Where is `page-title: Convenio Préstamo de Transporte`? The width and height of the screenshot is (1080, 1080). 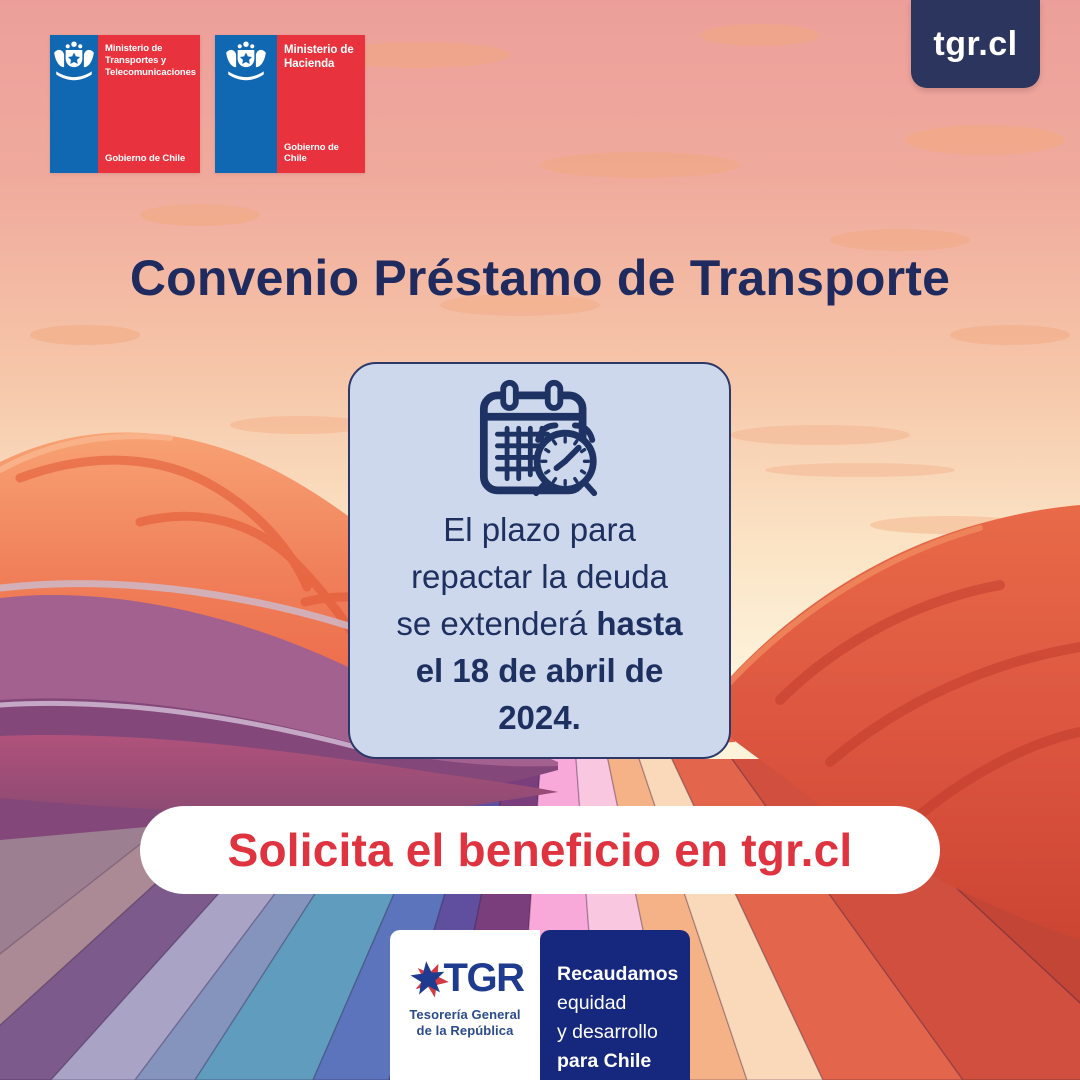
page-title: Convenio Préstamo de Transporte is located at coordinates (540, 278).